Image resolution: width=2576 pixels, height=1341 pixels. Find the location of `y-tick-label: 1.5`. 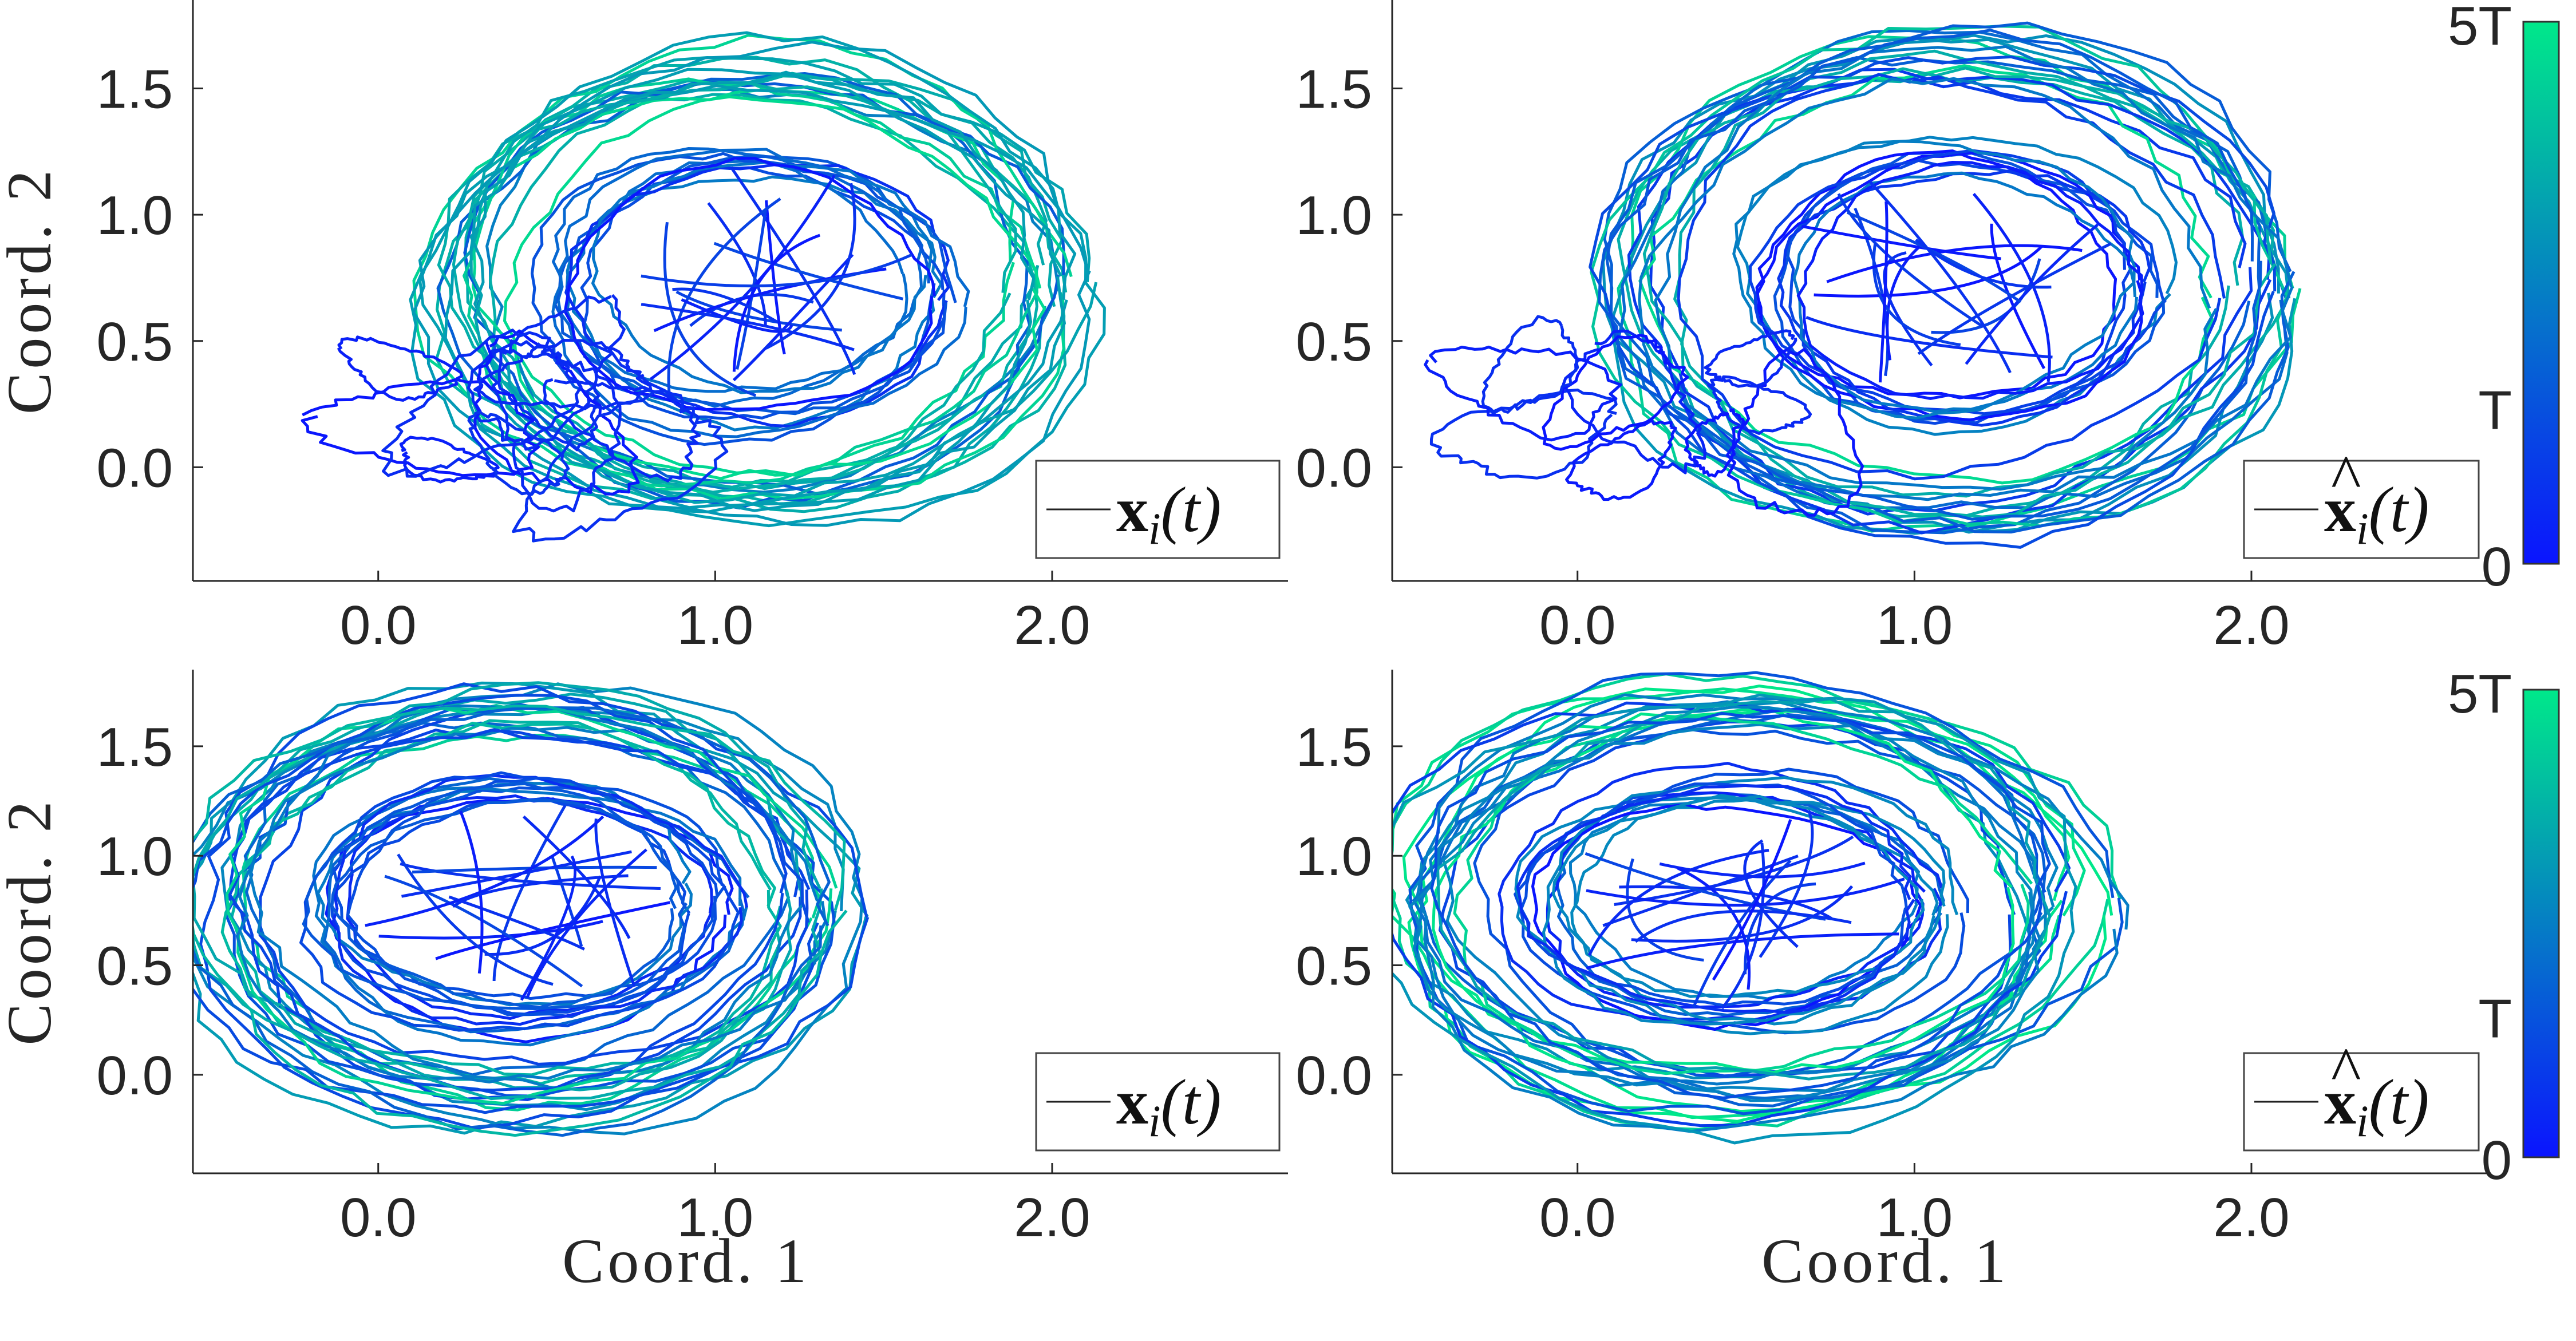

y-tick-label: 1.5 is located at coordinates (1334, 747).